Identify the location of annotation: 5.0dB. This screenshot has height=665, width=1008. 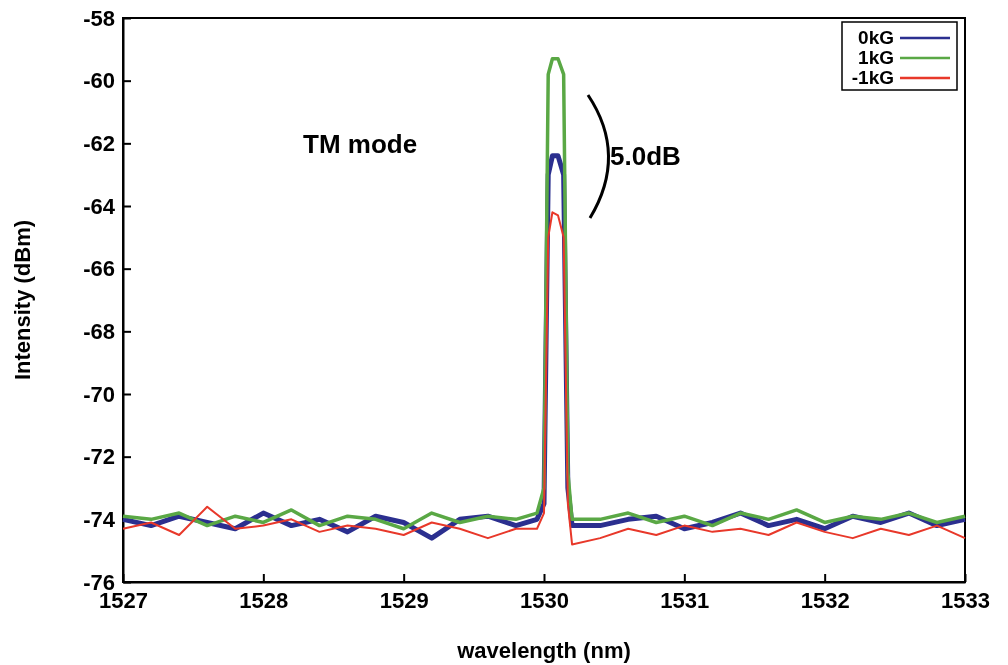
(645, 156).